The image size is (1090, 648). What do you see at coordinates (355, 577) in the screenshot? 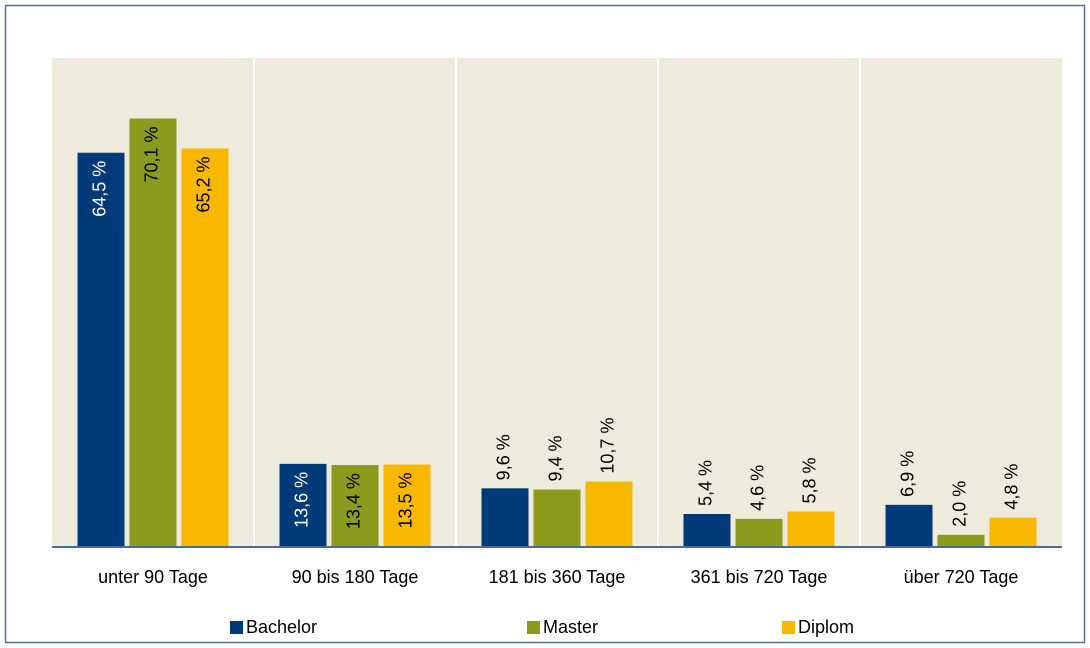
I see `x-tick-label: 90 bis 180 Tage` at bounding box center [355, 577].